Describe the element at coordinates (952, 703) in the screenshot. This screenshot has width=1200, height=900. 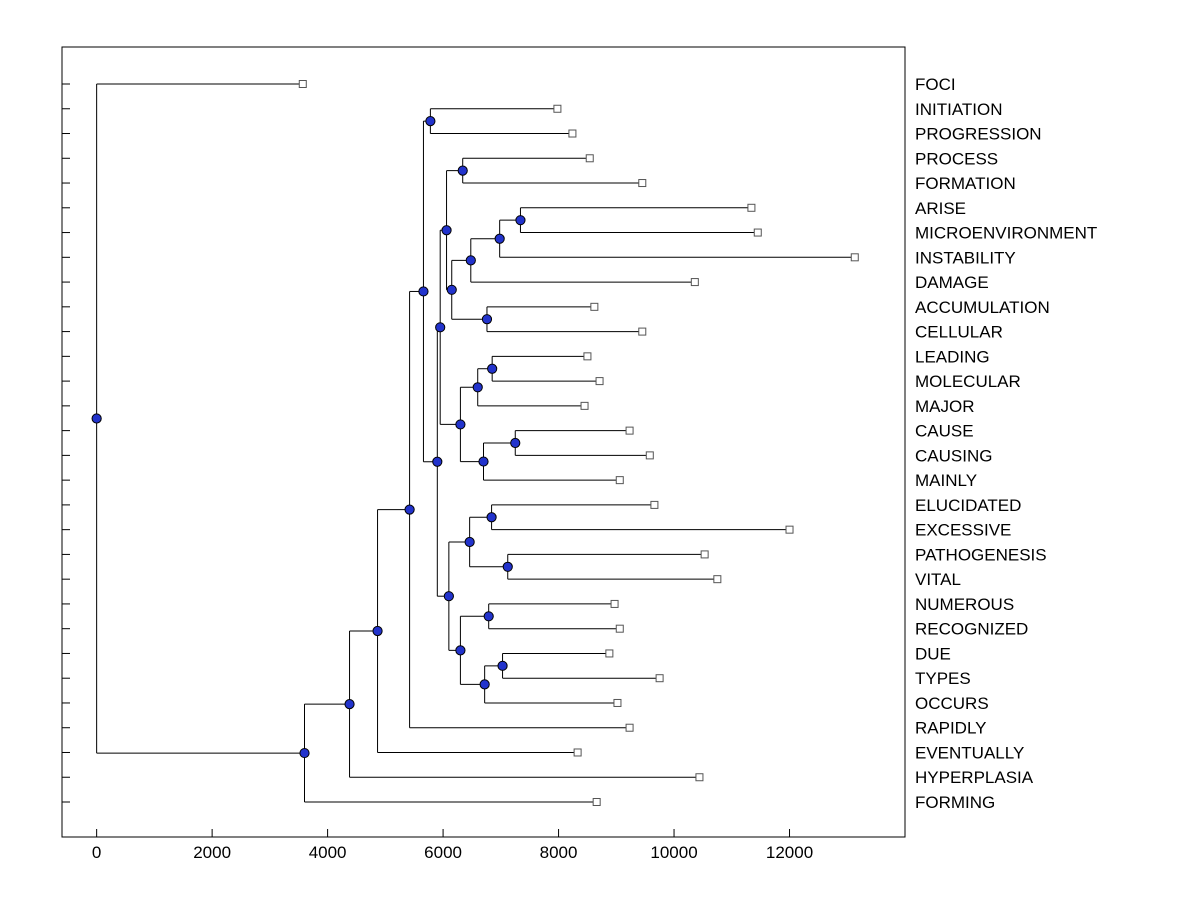
I see `leaf-label: OCCURS` at that location.